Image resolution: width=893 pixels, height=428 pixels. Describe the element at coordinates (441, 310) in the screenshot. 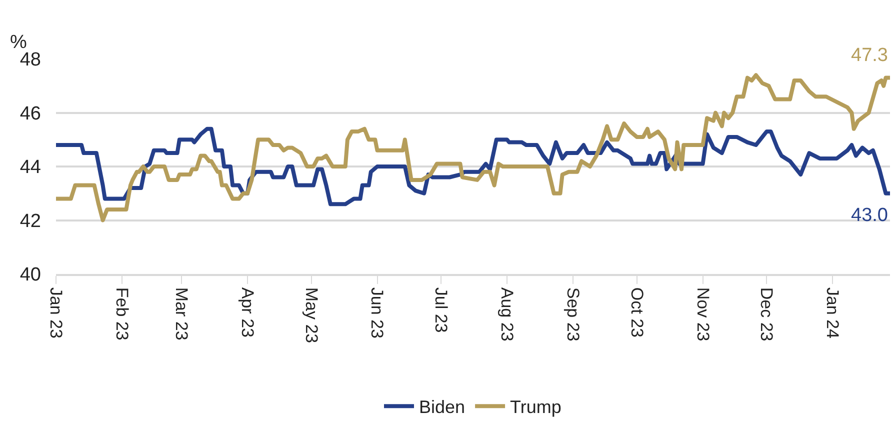

I see `x-tick-label: Jul 23` at that location.